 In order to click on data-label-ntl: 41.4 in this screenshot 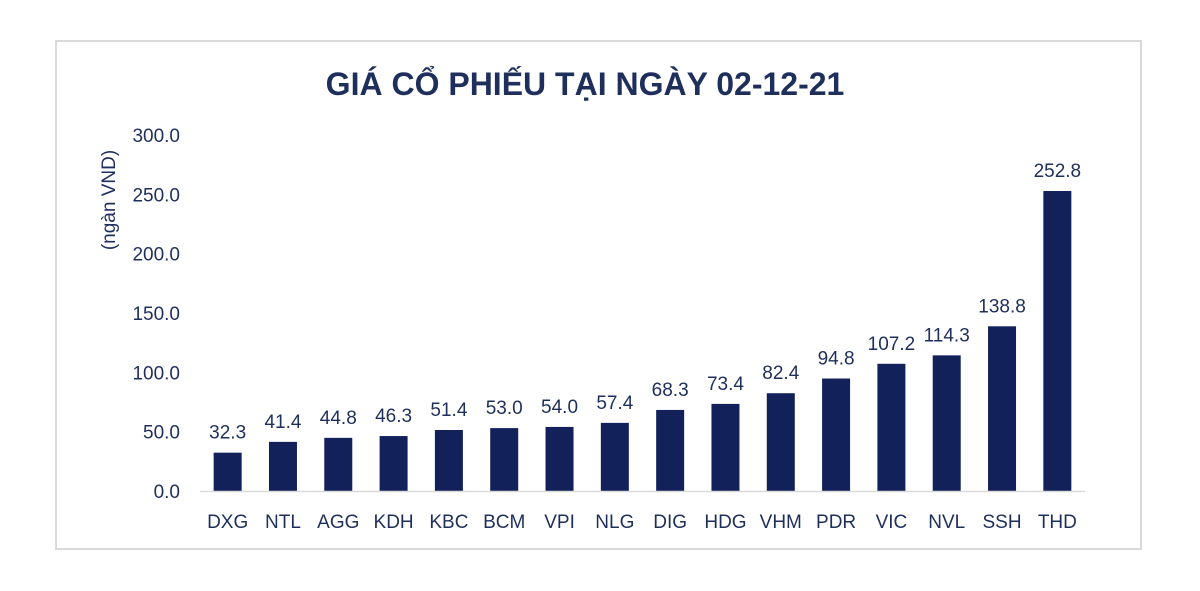, I will do `click(282, 422)`.